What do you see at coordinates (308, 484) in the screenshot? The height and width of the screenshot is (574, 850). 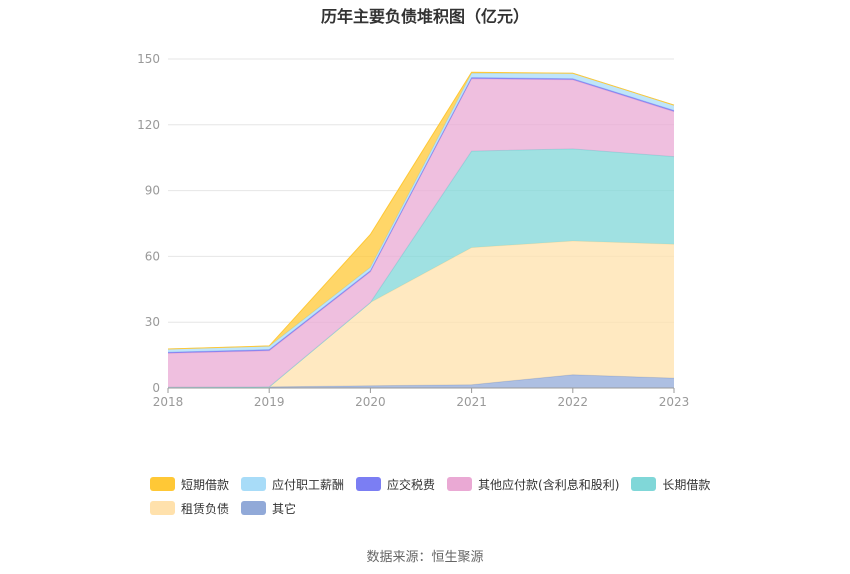 I see `legend-label: 应付职工薪酬` at bounding box center [308, 484].